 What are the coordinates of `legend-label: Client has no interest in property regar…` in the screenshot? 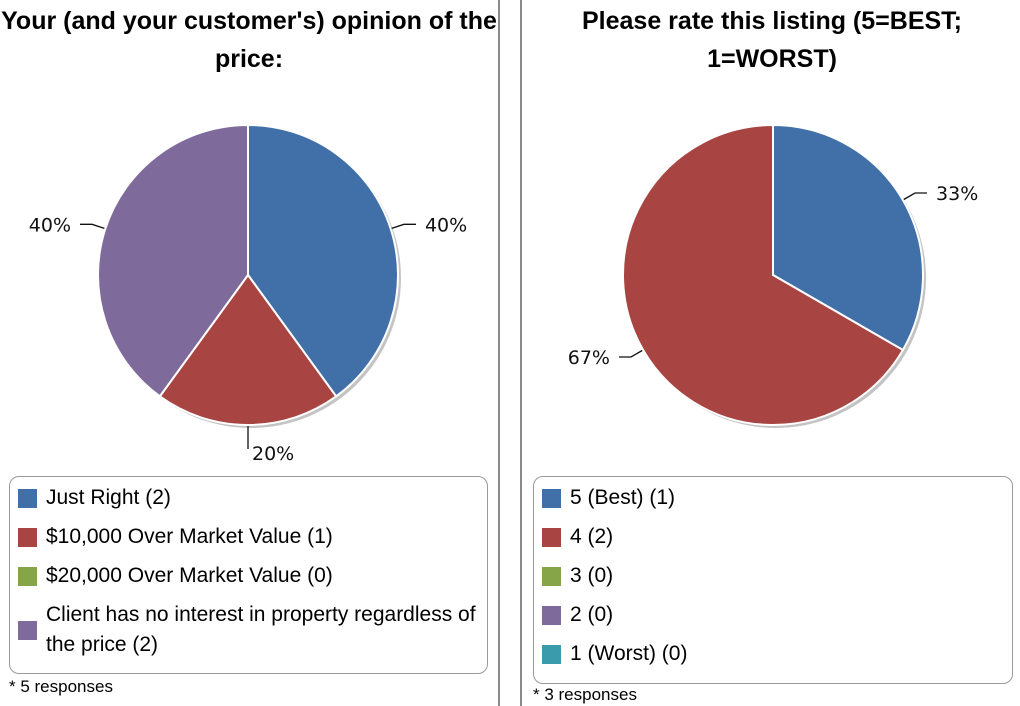 It's located at (261, 629).